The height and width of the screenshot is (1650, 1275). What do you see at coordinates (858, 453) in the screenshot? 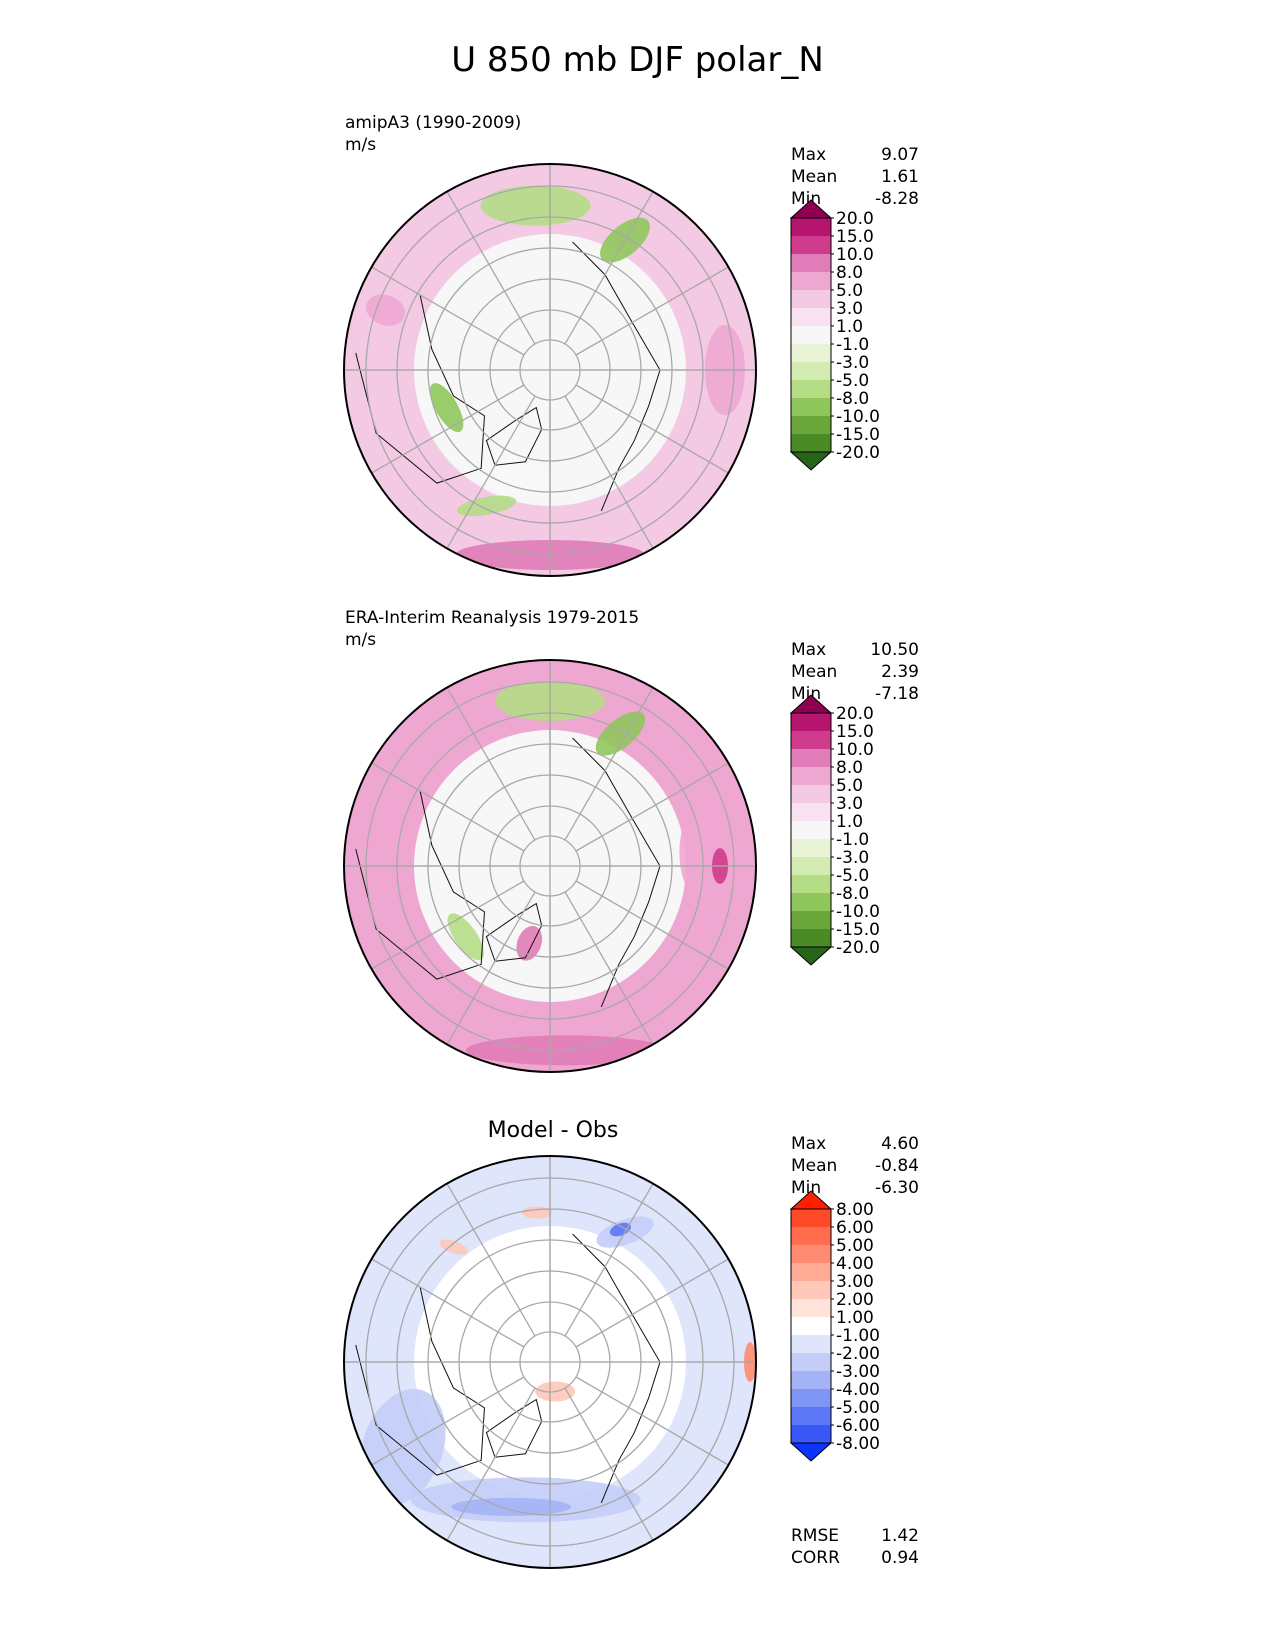
I see `colorbar-tick-label: -20.0` at bounding box center [858, 453].